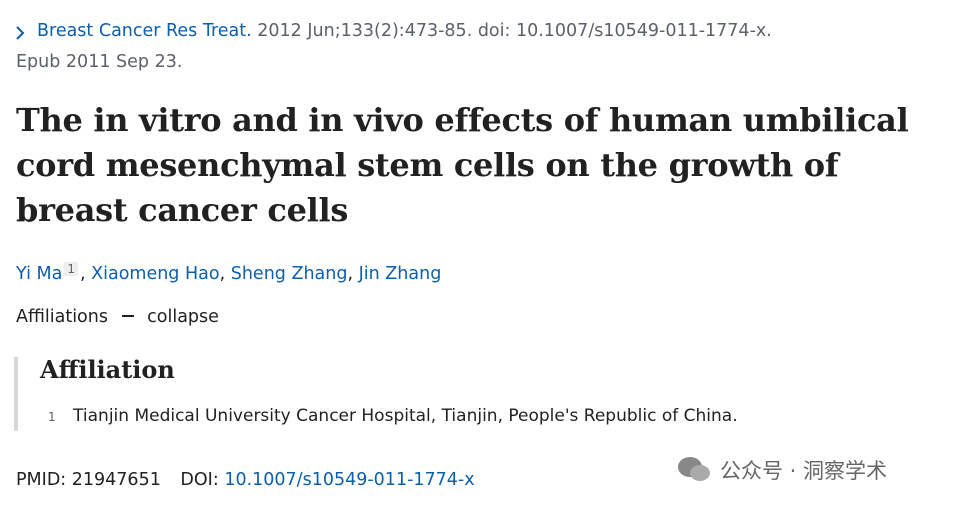 This screenshot has height=507, width=962. Describe the element at coordinates (694, 469) in the screenshot. I see `wechat-icon` at that location.